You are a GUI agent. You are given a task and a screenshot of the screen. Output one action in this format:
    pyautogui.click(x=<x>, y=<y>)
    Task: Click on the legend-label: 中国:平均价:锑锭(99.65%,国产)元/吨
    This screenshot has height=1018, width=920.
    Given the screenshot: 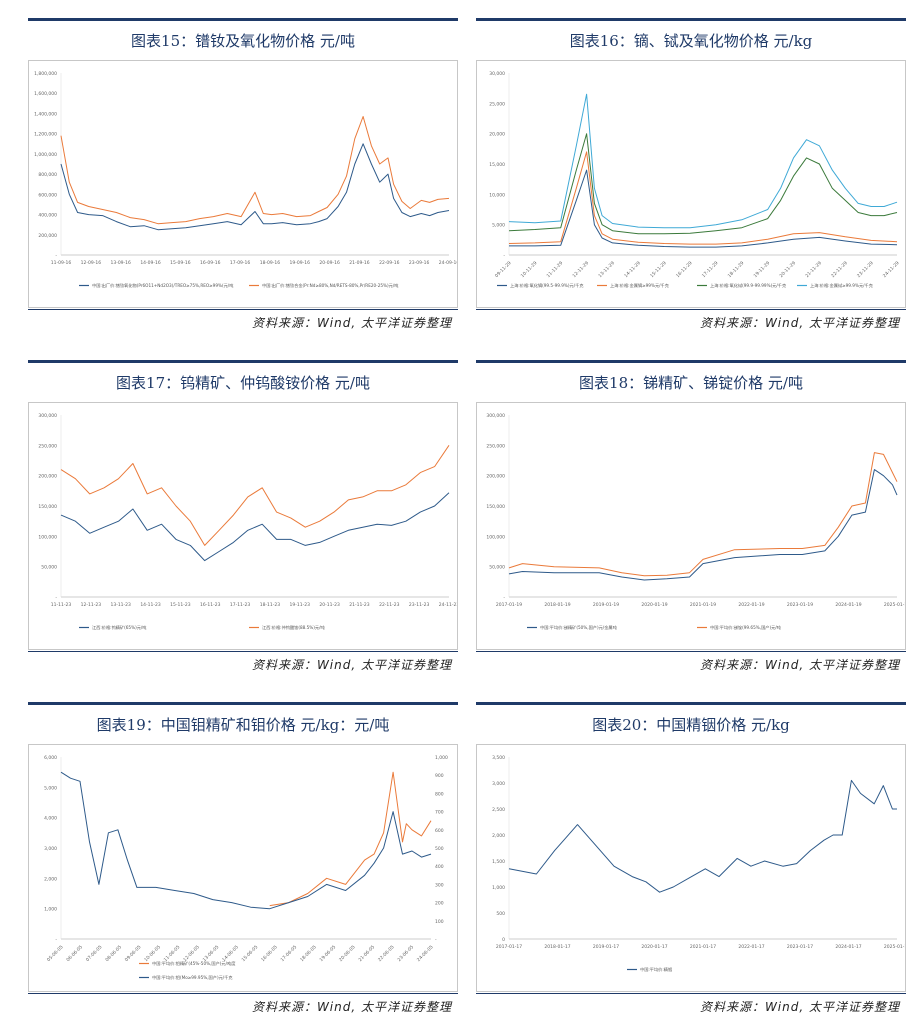 What is the action you would take?
    pyautogui.click(x=746, y=627)
    